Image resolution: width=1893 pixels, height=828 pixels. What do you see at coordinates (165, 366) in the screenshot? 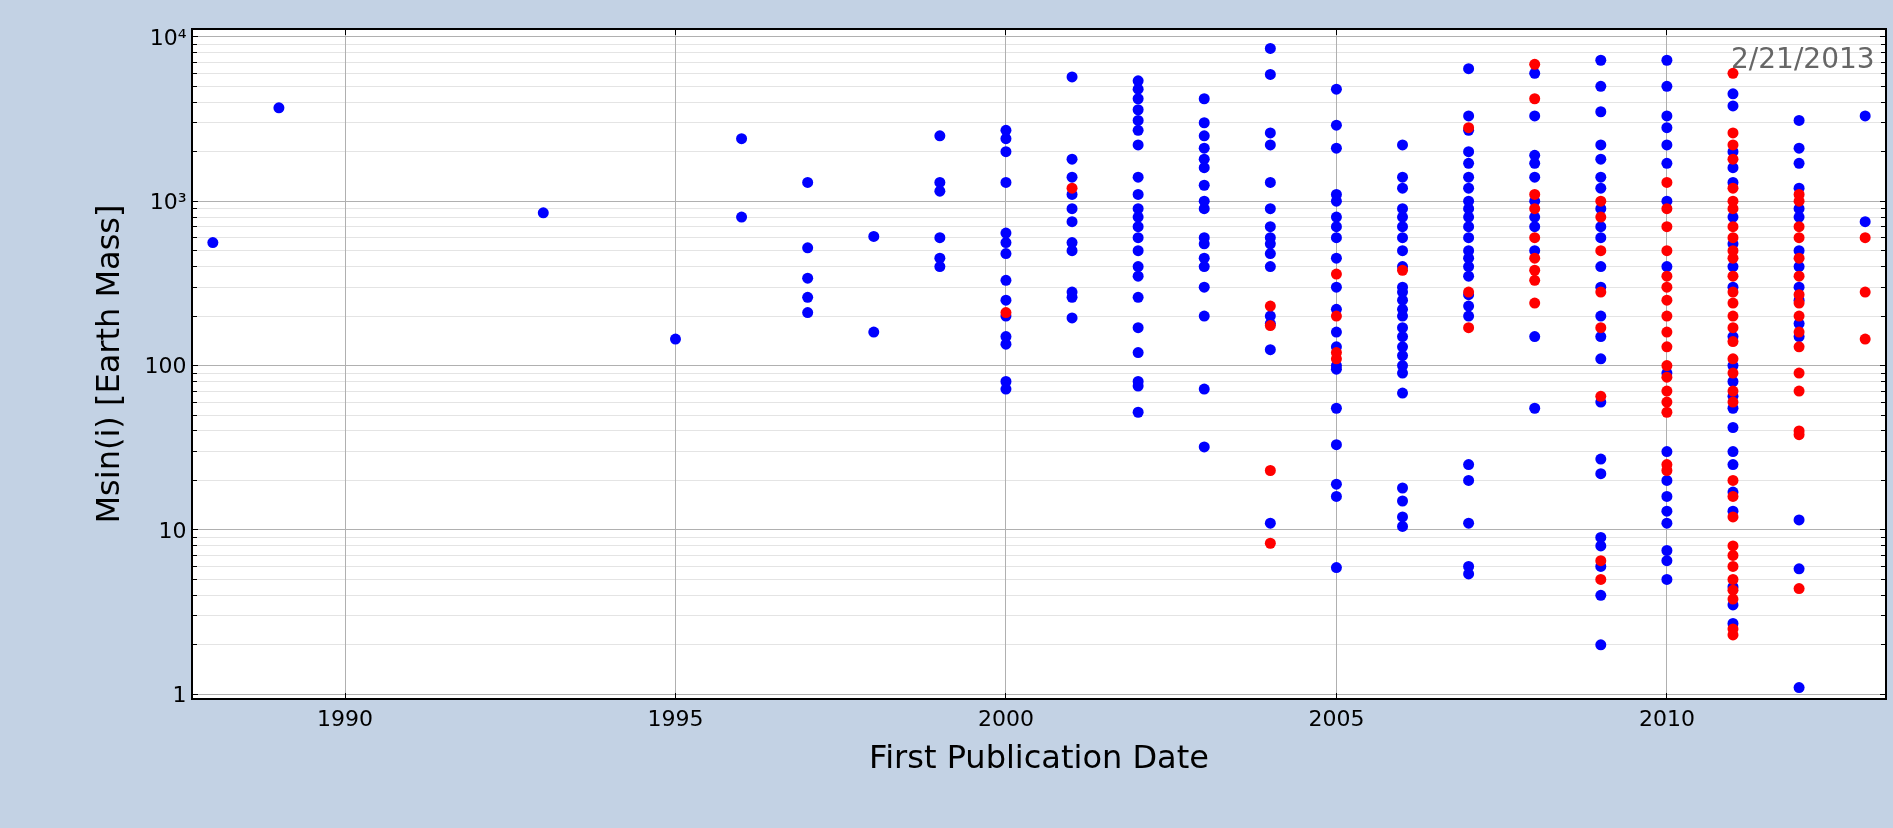
I see `y-tick-label: 100` at bounding box center [165, 366].